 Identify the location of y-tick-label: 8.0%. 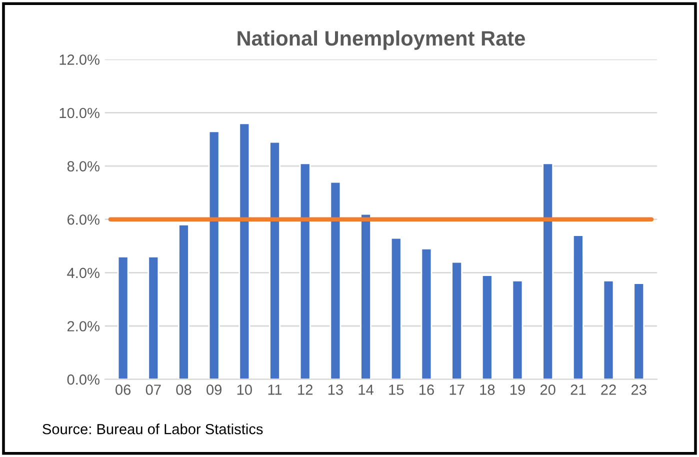
(83, 166).